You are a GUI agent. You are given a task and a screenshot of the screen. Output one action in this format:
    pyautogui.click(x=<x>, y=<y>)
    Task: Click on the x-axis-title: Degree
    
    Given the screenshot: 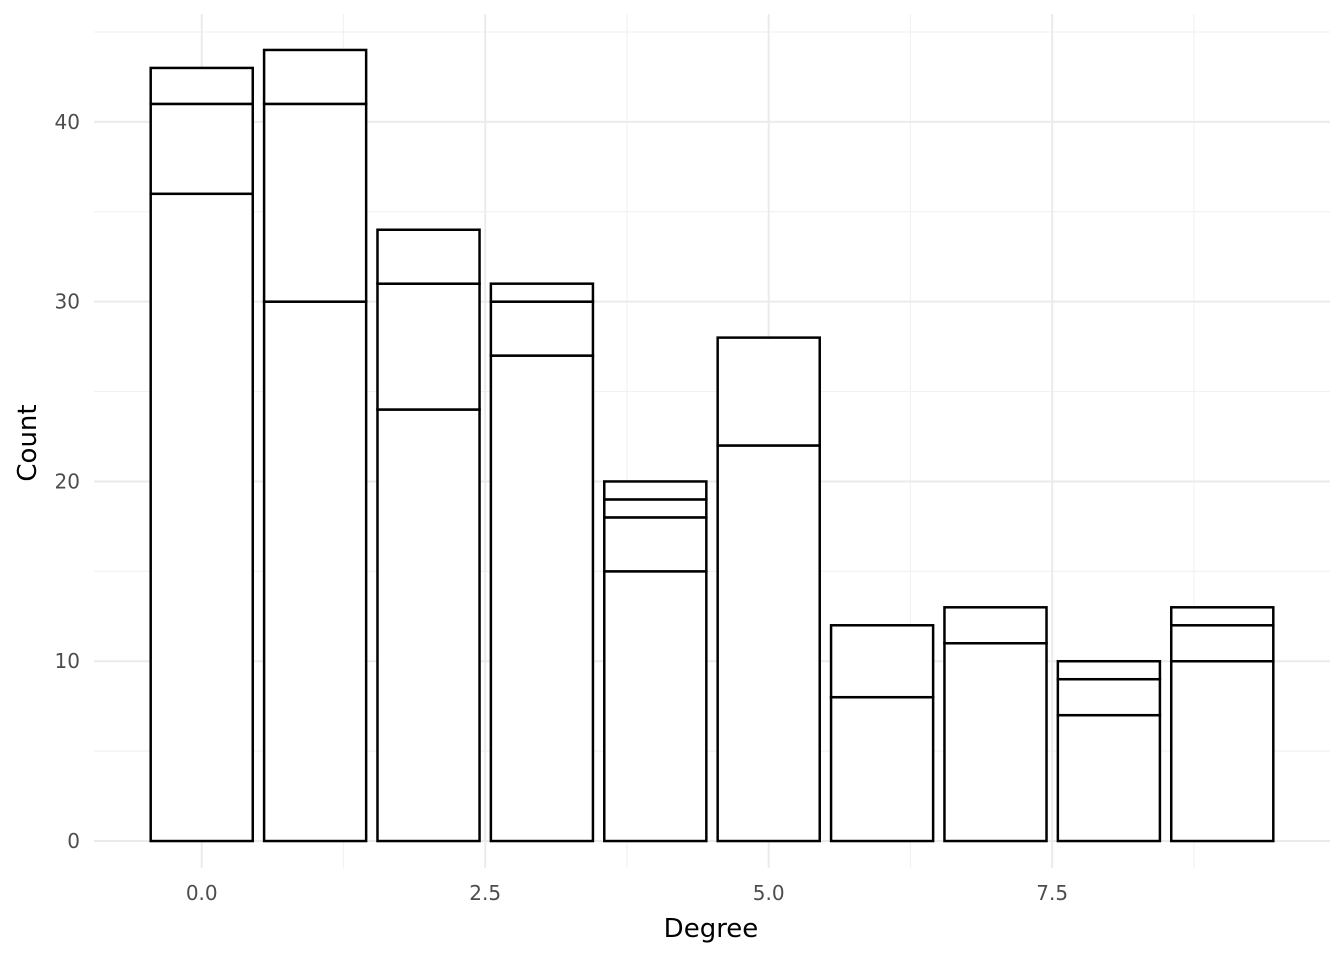 What is the action you would take?
    pyautogui.click(x=711, y=929)
    